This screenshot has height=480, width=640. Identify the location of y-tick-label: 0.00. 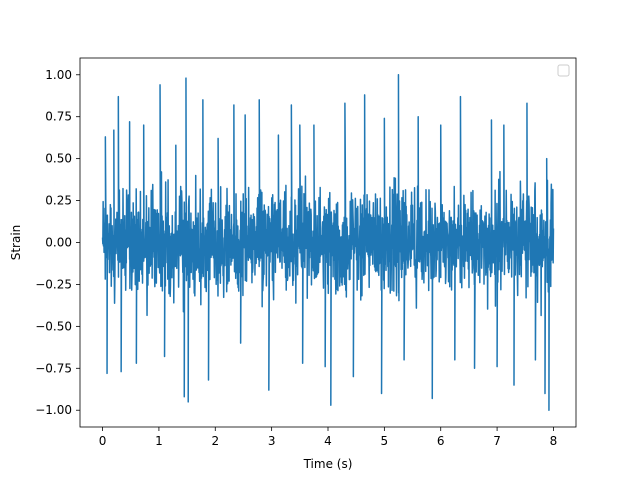
(58, 243).